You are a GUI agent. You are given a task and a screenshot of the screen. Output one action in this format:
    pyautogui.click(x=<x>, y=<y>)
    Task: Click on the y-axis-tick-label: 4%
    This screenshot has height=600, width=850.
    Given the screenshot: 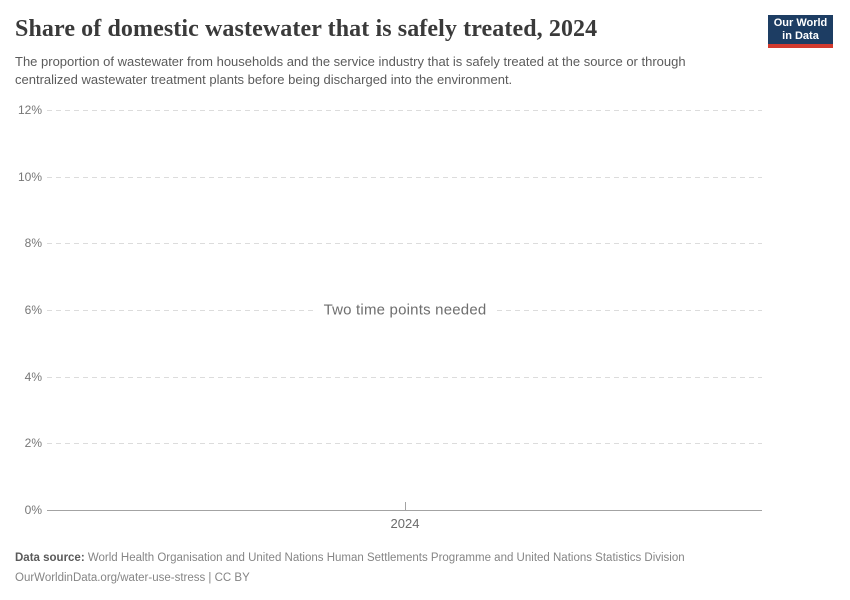 What is the action you would take?
    pyautogui.click(x=33, y=376)
    